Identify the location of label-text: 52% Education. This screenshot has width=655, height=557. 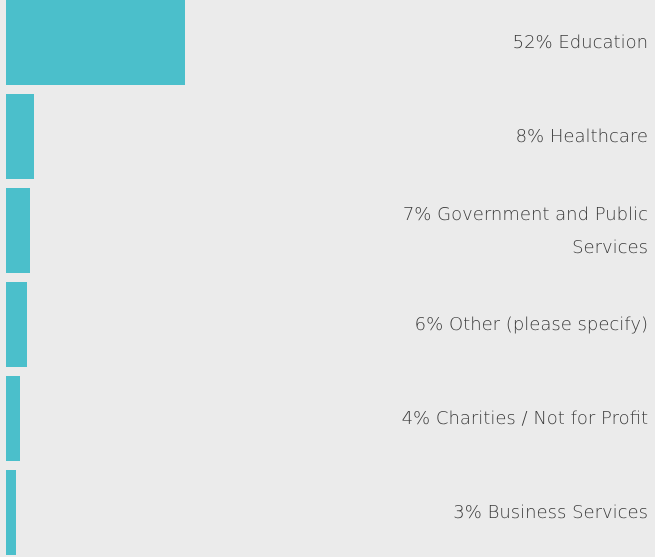
(580, 42).